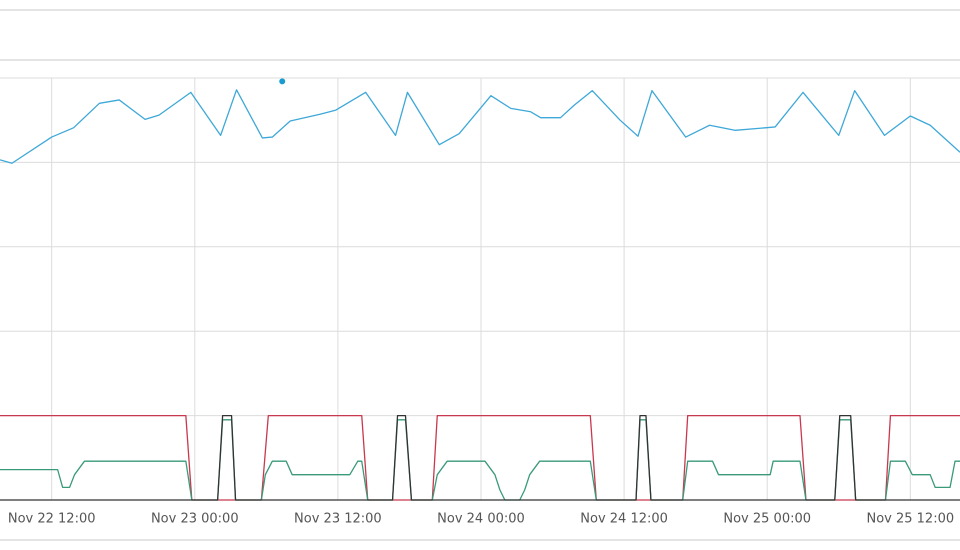 The width and height of the screenshot is (960, 550). I want to click on x-tick-label: Nov 24 12:00, so click(624, 519).